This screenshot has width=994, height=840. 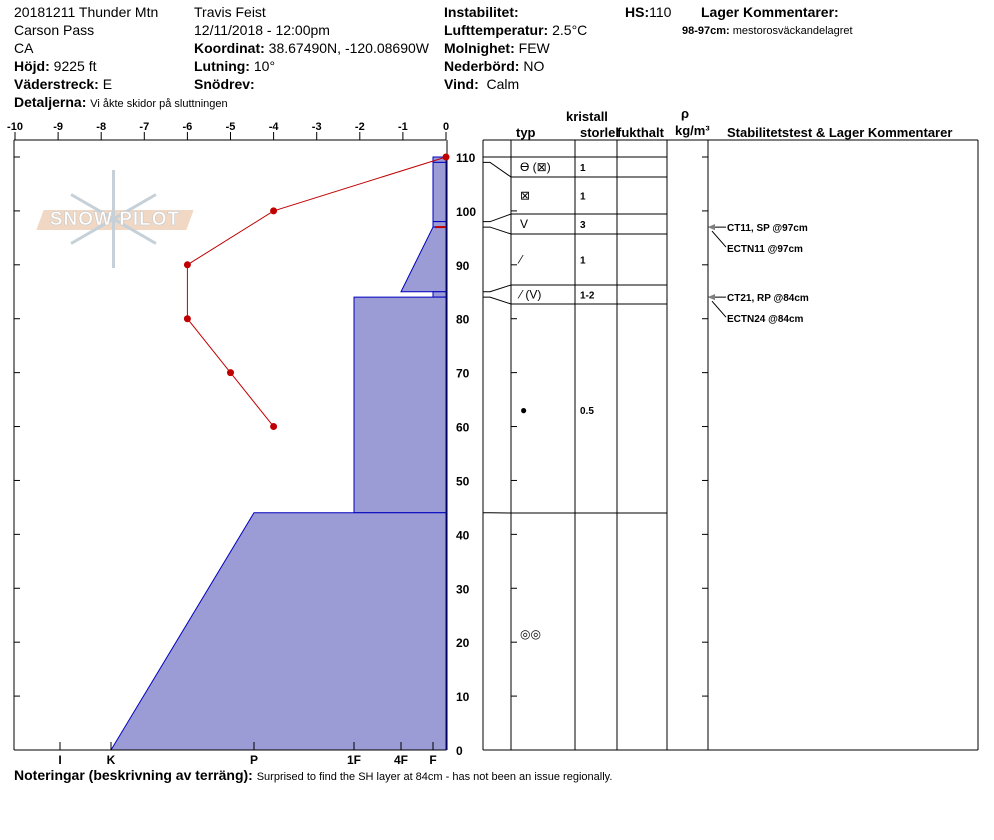 I want to click on precip: Nederbörd: NO, so click(x=494, y=66).